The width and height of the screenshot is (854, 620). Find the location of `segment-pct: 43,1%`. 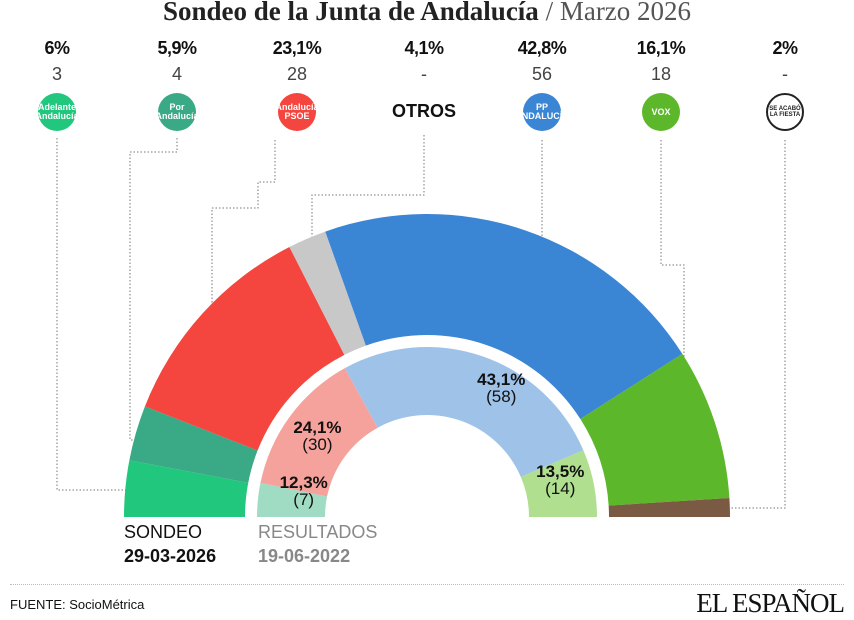

segment-pct: 43,1% is located at coordinates (501, 380).